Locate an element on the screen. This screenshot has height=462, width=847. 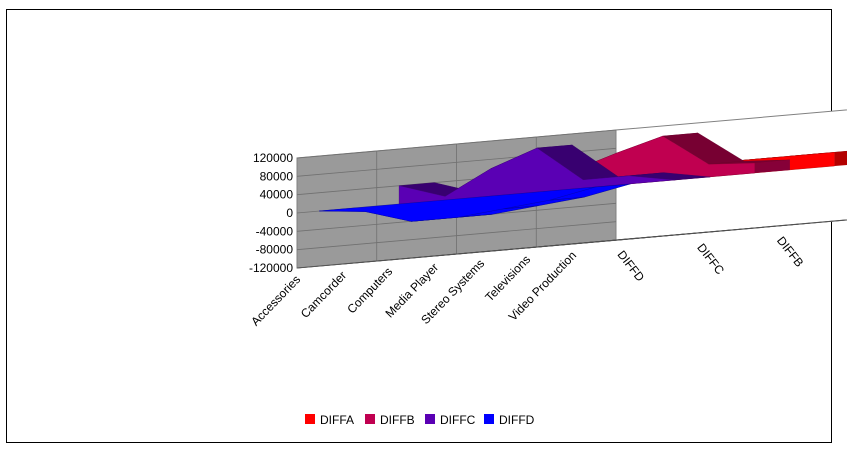
z-tick-label: DIFFD is located at coordinates (631, 266).